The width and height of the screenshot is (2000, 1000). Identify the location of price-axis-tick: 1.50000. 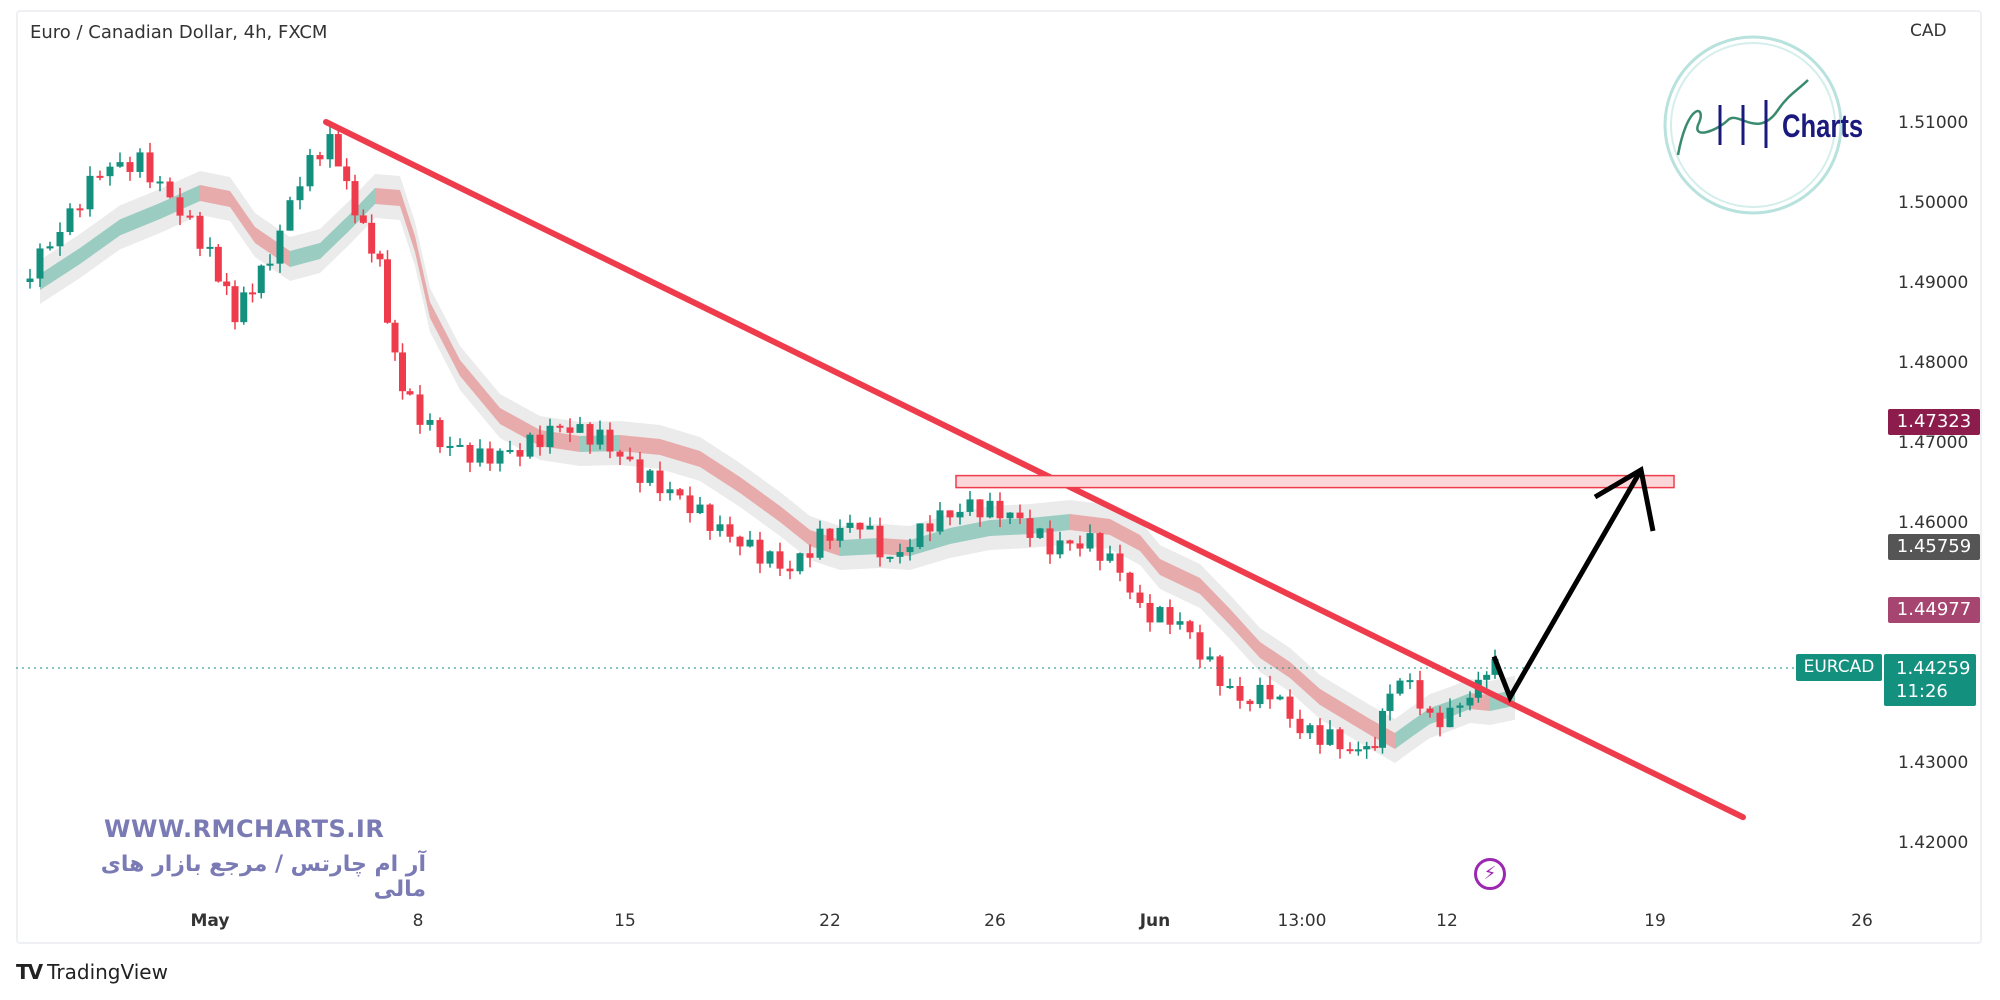
(1933, 203).